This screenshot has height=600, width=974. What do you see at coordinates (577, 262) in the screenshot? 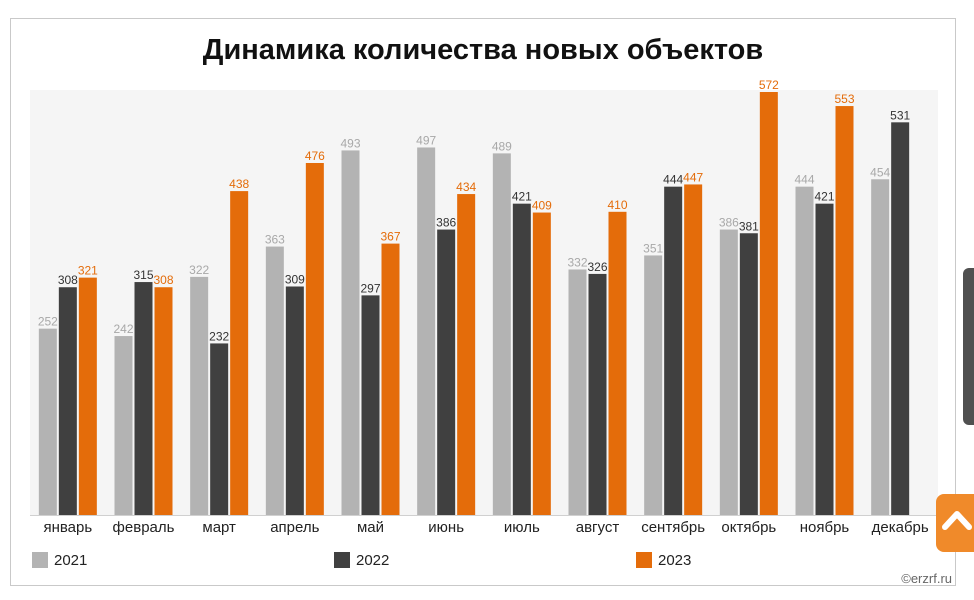
I see `data-label-2021-8: 332` at bounding box center [577, 262].